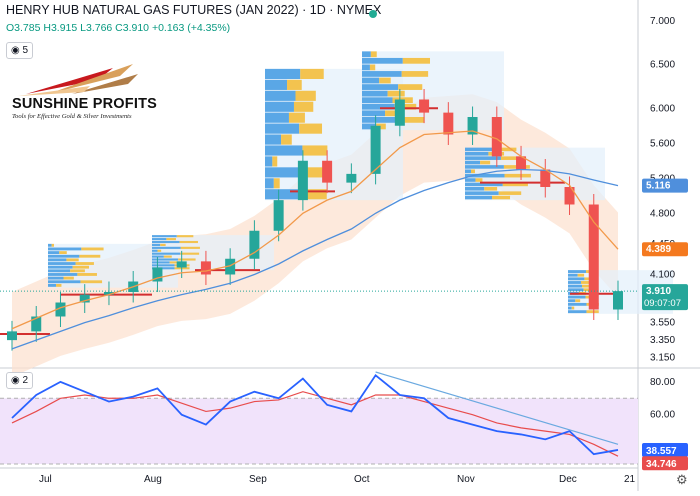 The width and height of the screenshot is (700, 496). I want to click on x-tick-label: Nov, so click(466, 479).